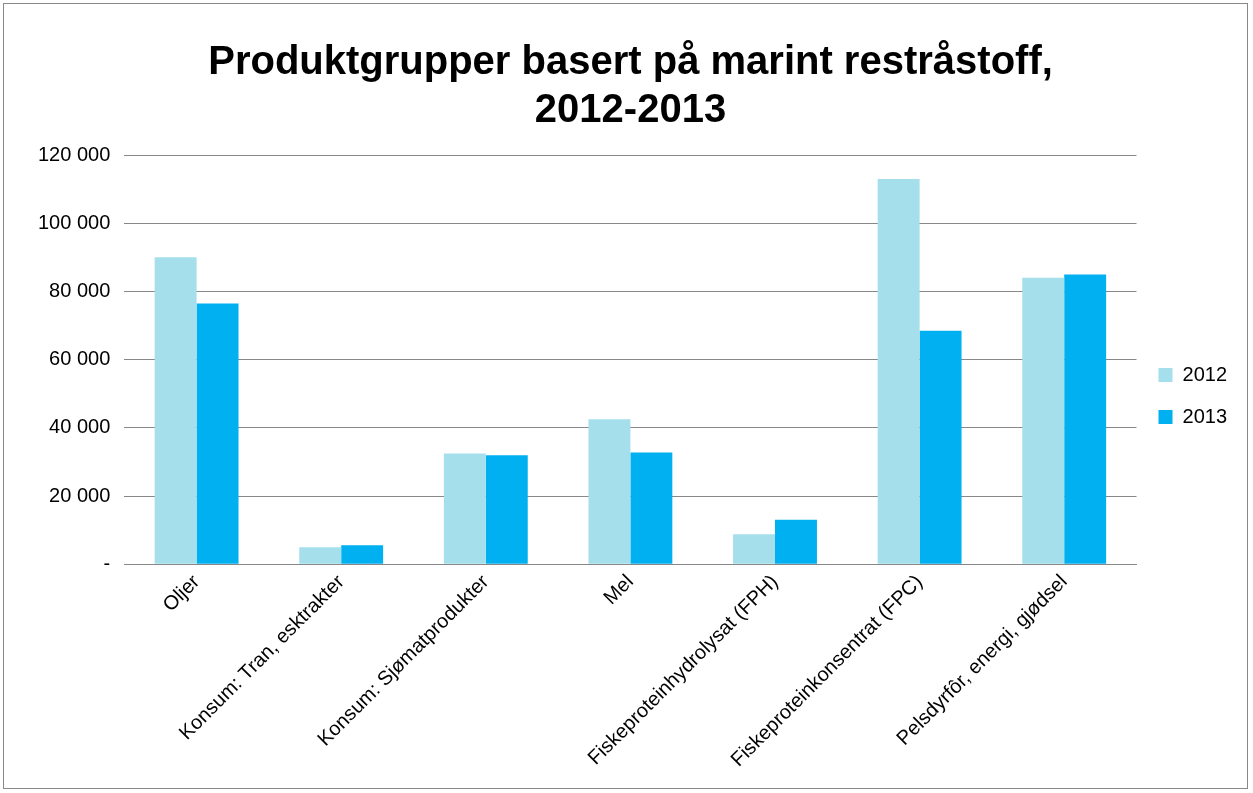  I want to click on y-tick-label: 40 000, so click(80, 426).